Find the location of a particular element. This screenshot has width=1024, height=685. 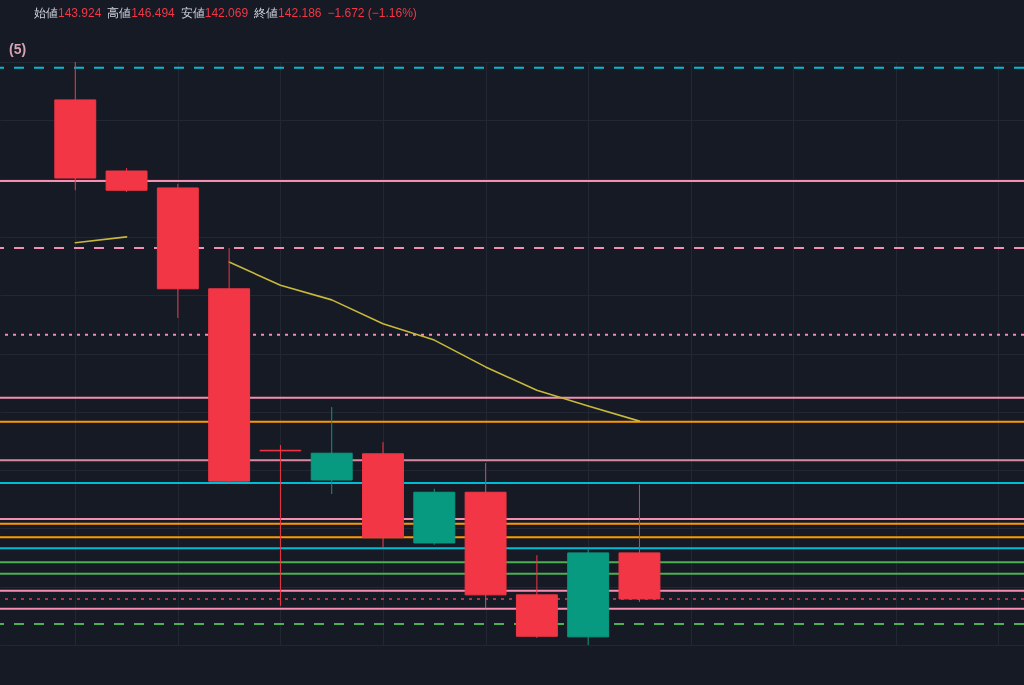

text: 146.494 is located at coordinates (153, 13).